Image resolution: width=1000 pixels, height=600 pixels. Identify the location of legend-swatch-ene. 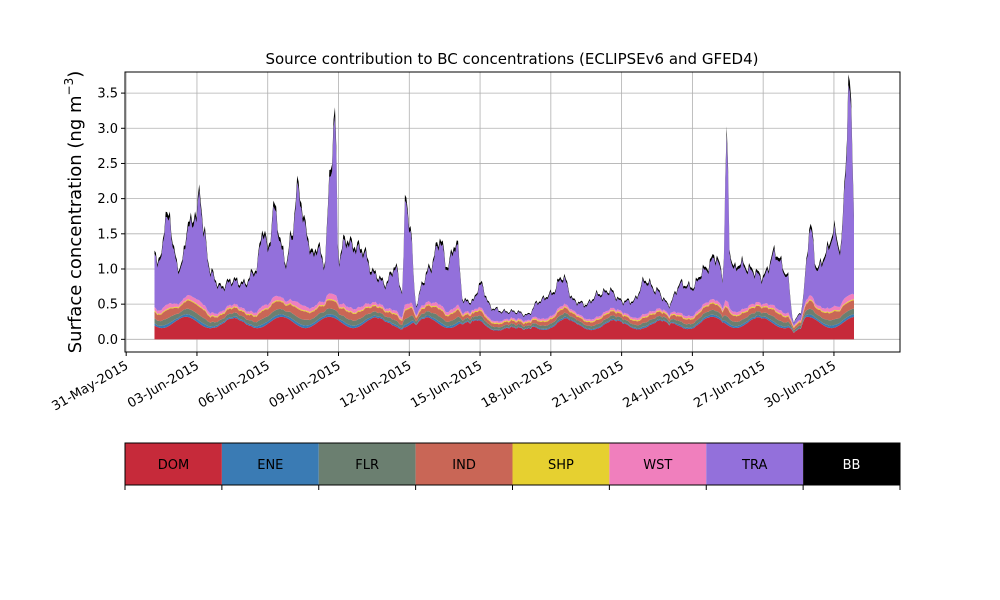
(270, 464).